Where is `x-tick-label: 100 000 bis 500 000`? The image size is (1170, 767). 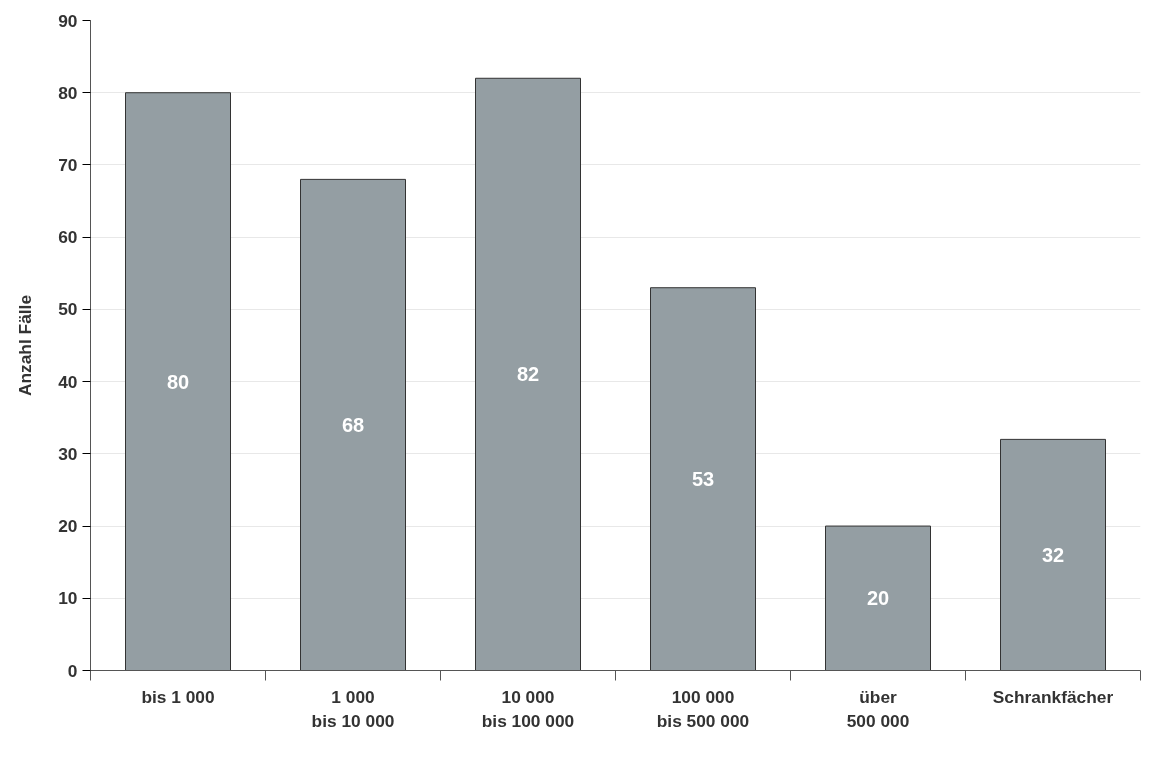
x-tick-label: 100 000 bis 500 000 is located at coordinates (703, 708).